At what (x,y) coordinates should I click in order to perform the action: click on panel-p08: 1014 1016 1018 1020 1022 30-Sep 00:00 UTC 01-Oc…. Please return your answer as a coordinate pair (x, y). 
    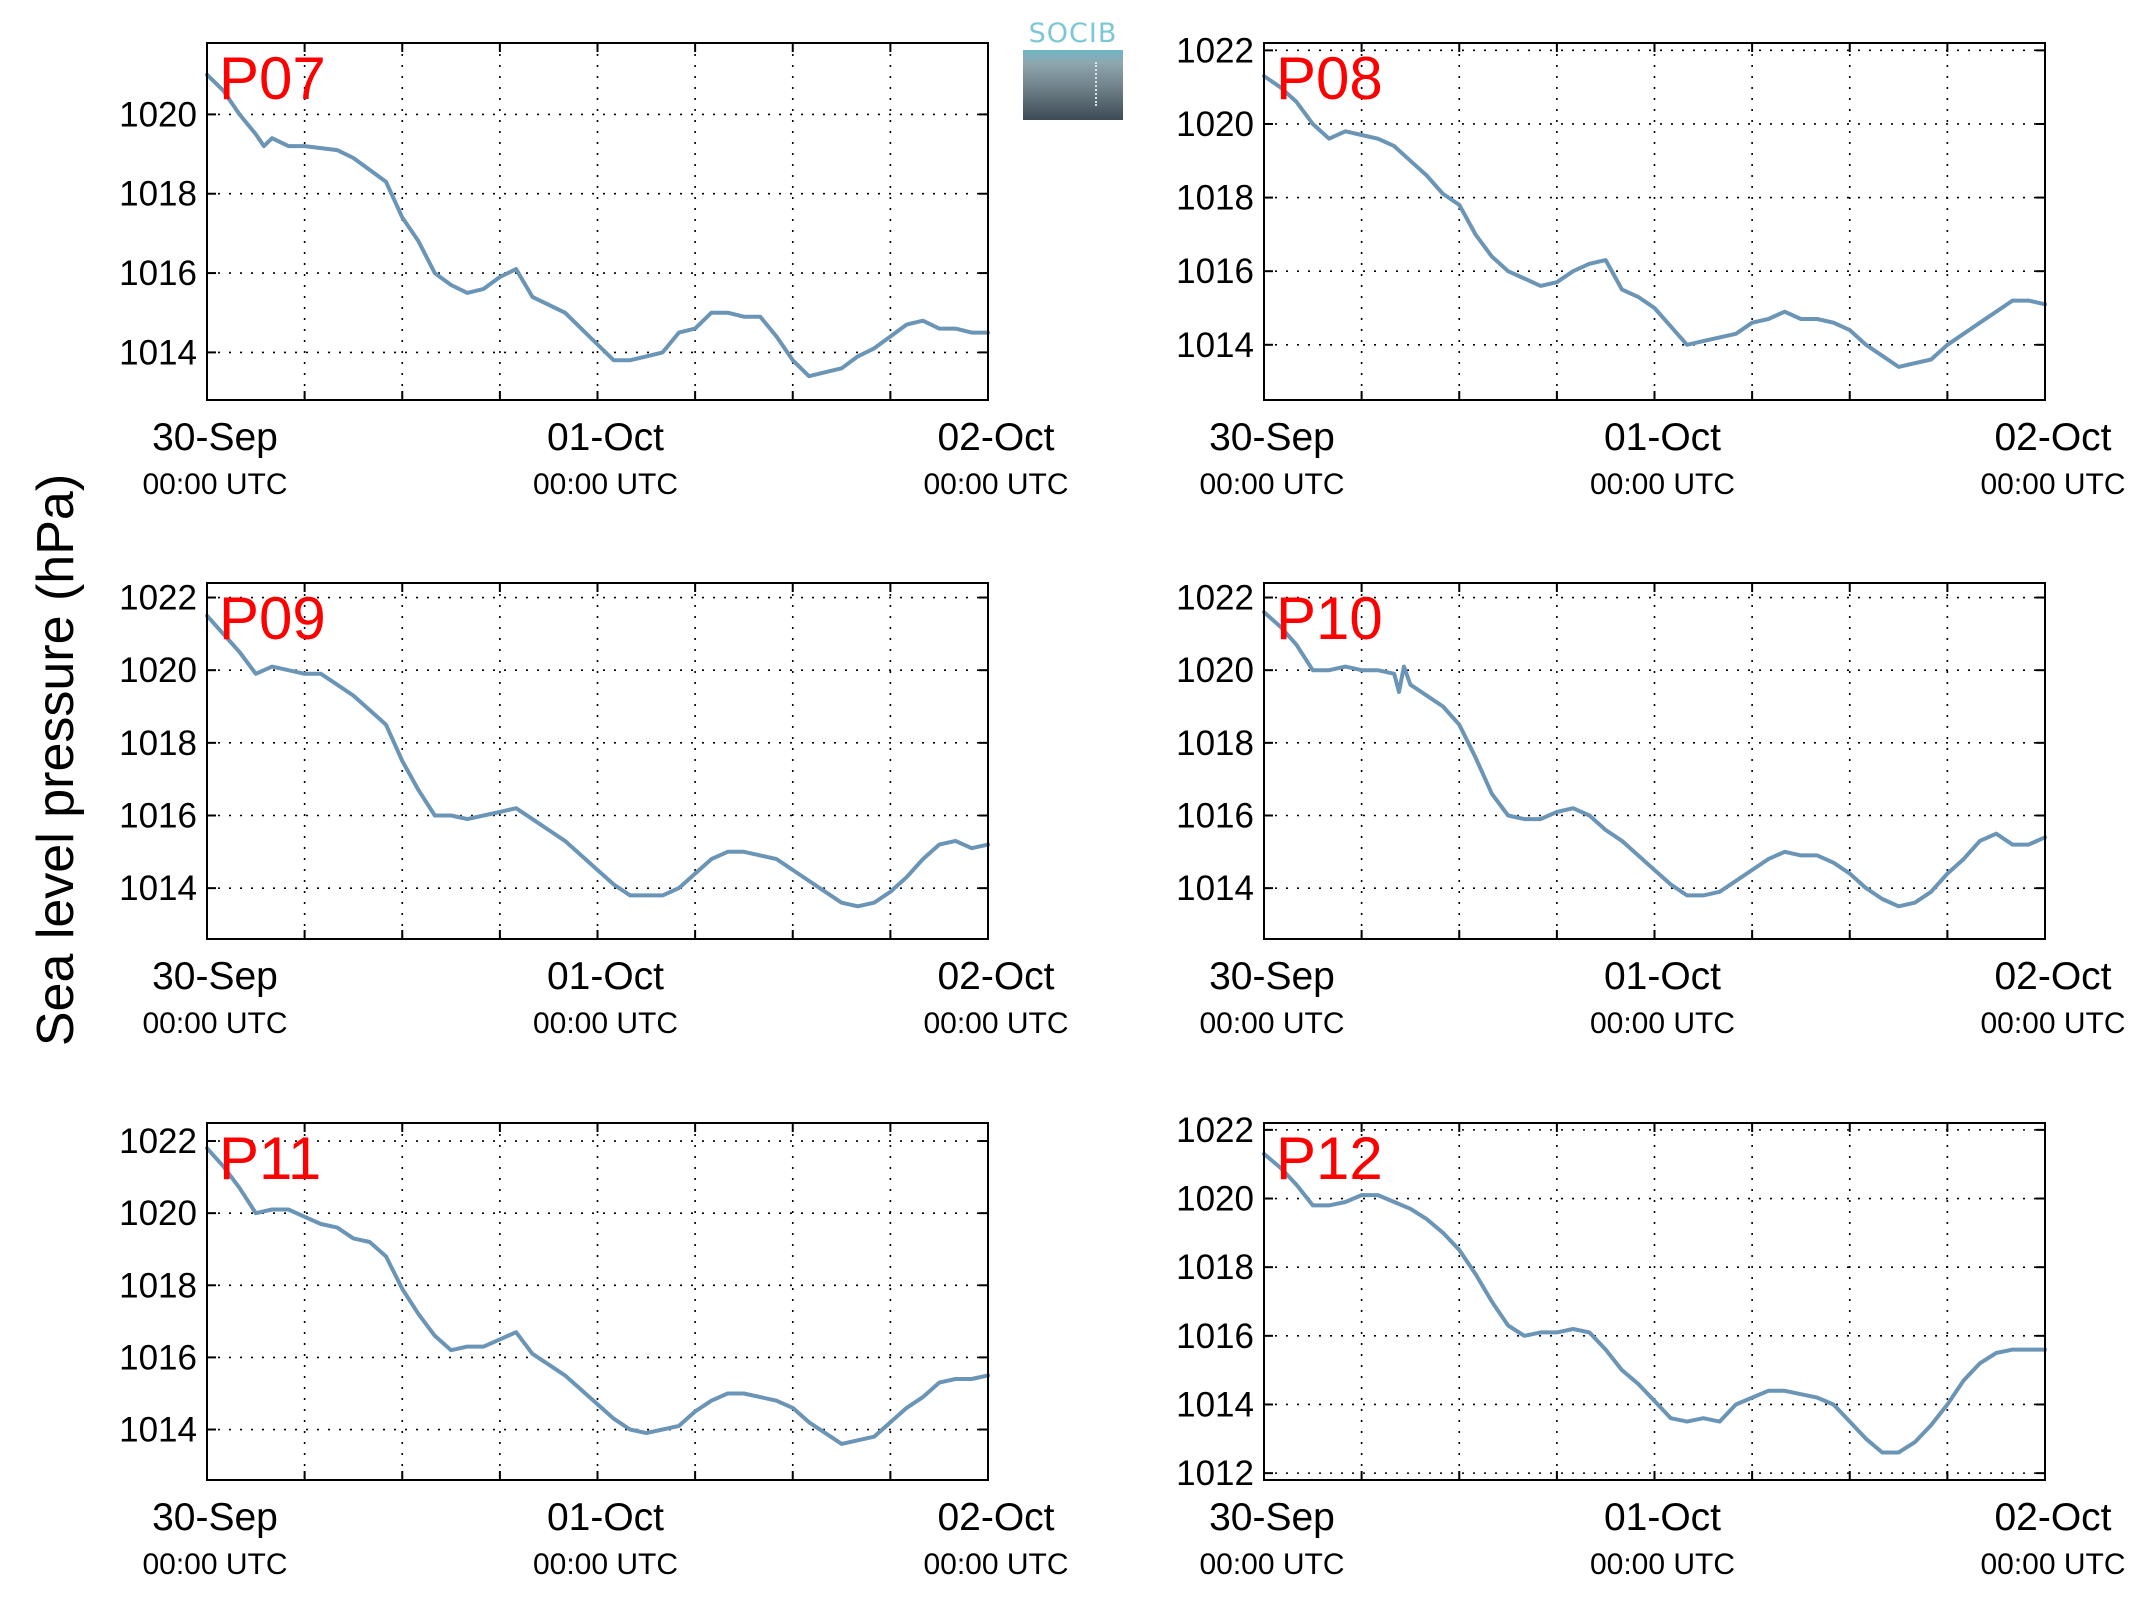
    Looking at the image, I should click on (1650, 266).